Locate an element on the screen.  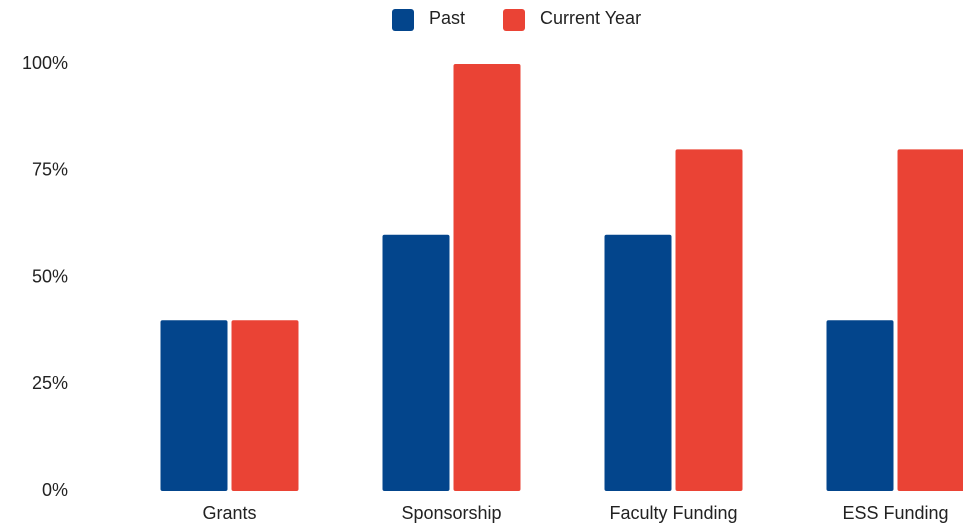
y-tick-label: 0% is located at coordinates (55, 490).